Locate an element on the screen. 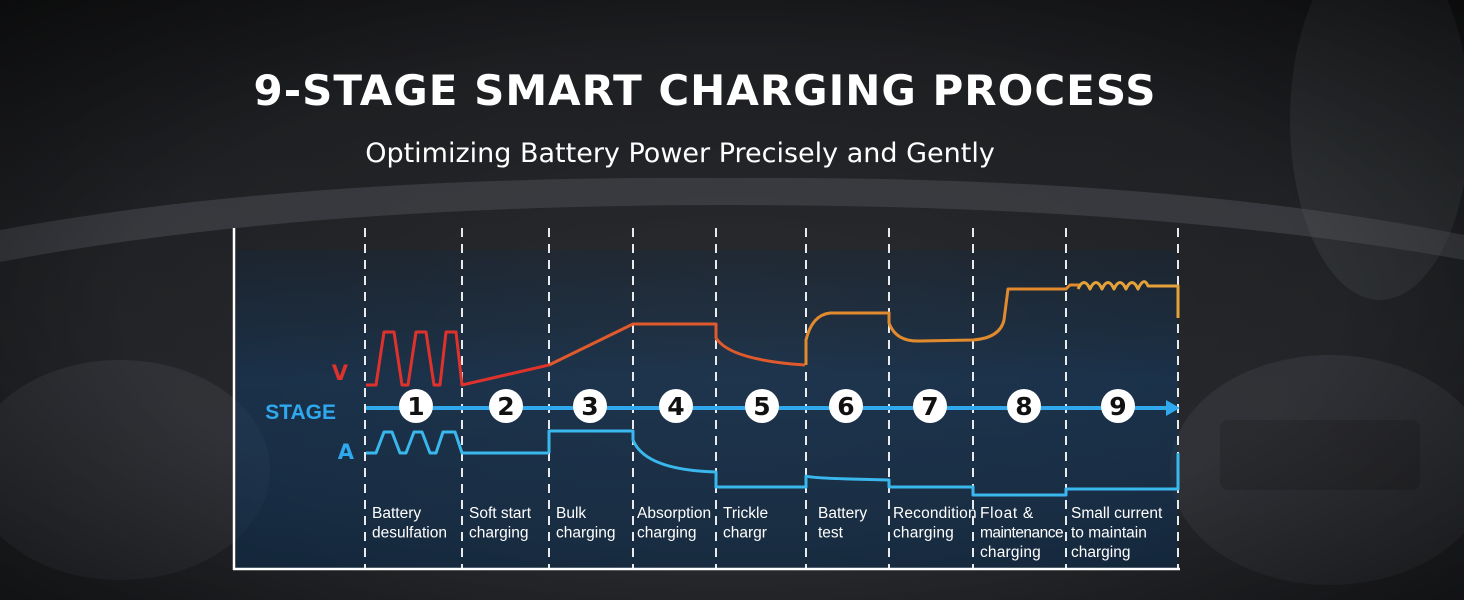  stage-3-marker is located at coordinates (590, 406).